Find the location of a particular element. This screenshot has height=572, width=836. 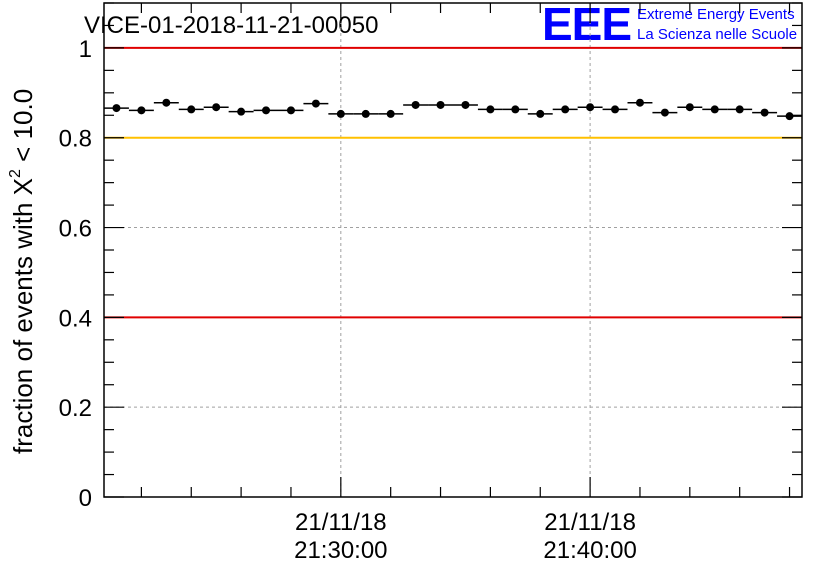

x-tick-time-0: 21:30:00 is located at coordinates (340, 550).